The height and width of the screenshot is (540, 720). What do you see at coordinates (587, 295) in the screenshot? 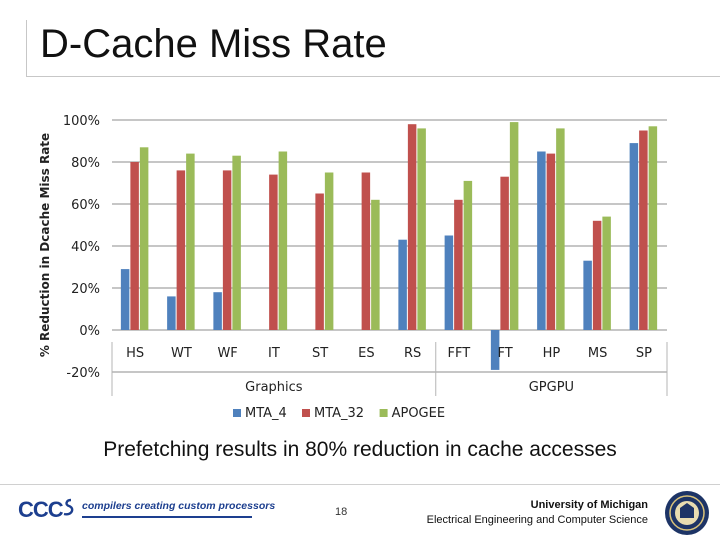
I see `bar-mta-4-ms` at bounding box center [587, 295].